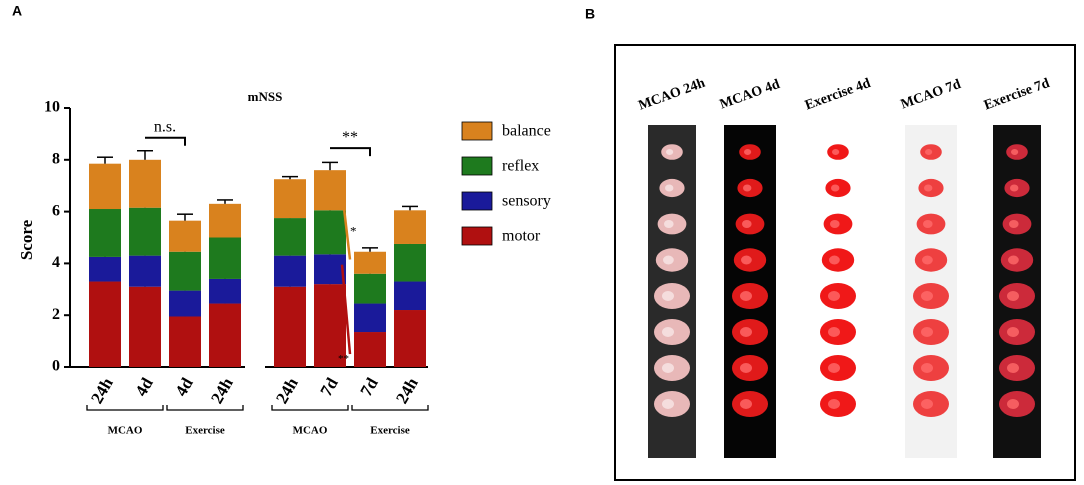 The width and height of the screenshot is (1084, 485). What do you see at coordinates (56, 210) in the screenshot?
I see `y-tick-label: 6` at bounding box center [56, 210].